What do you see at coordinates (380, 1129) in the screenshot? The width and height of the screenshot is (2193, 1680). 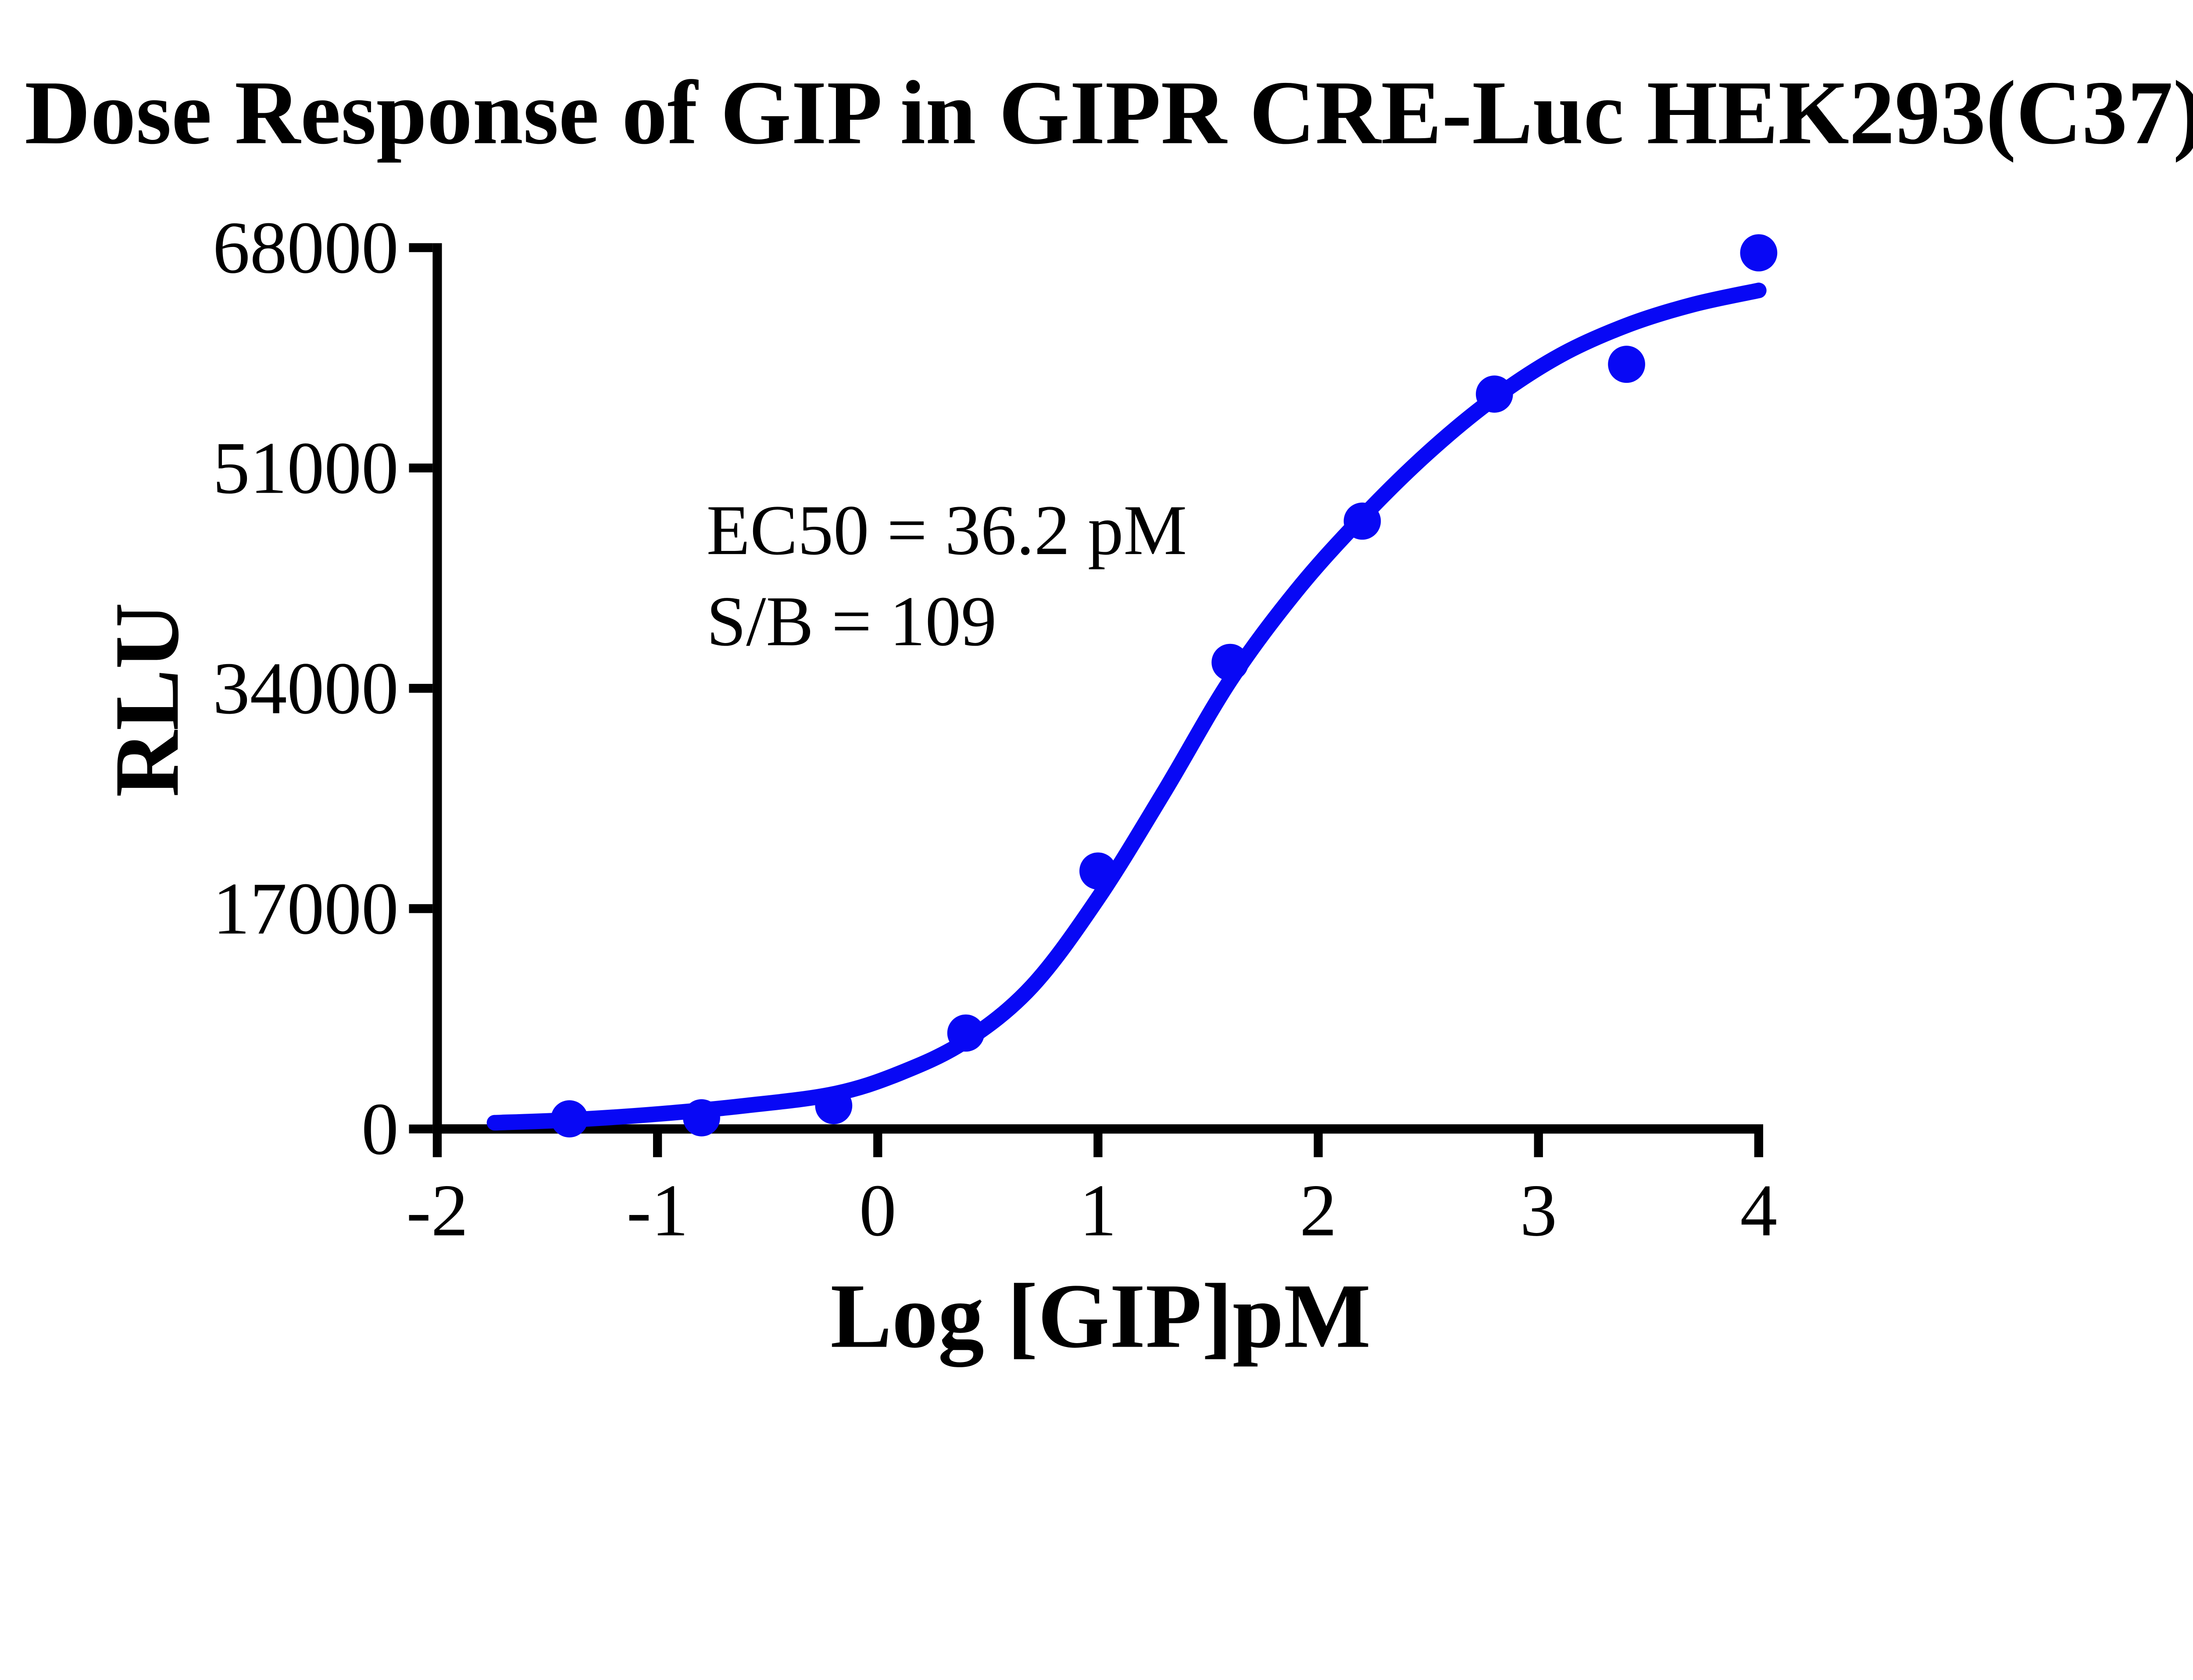 I see `y-tick-label: 0` at bounding box center [380, 1129].